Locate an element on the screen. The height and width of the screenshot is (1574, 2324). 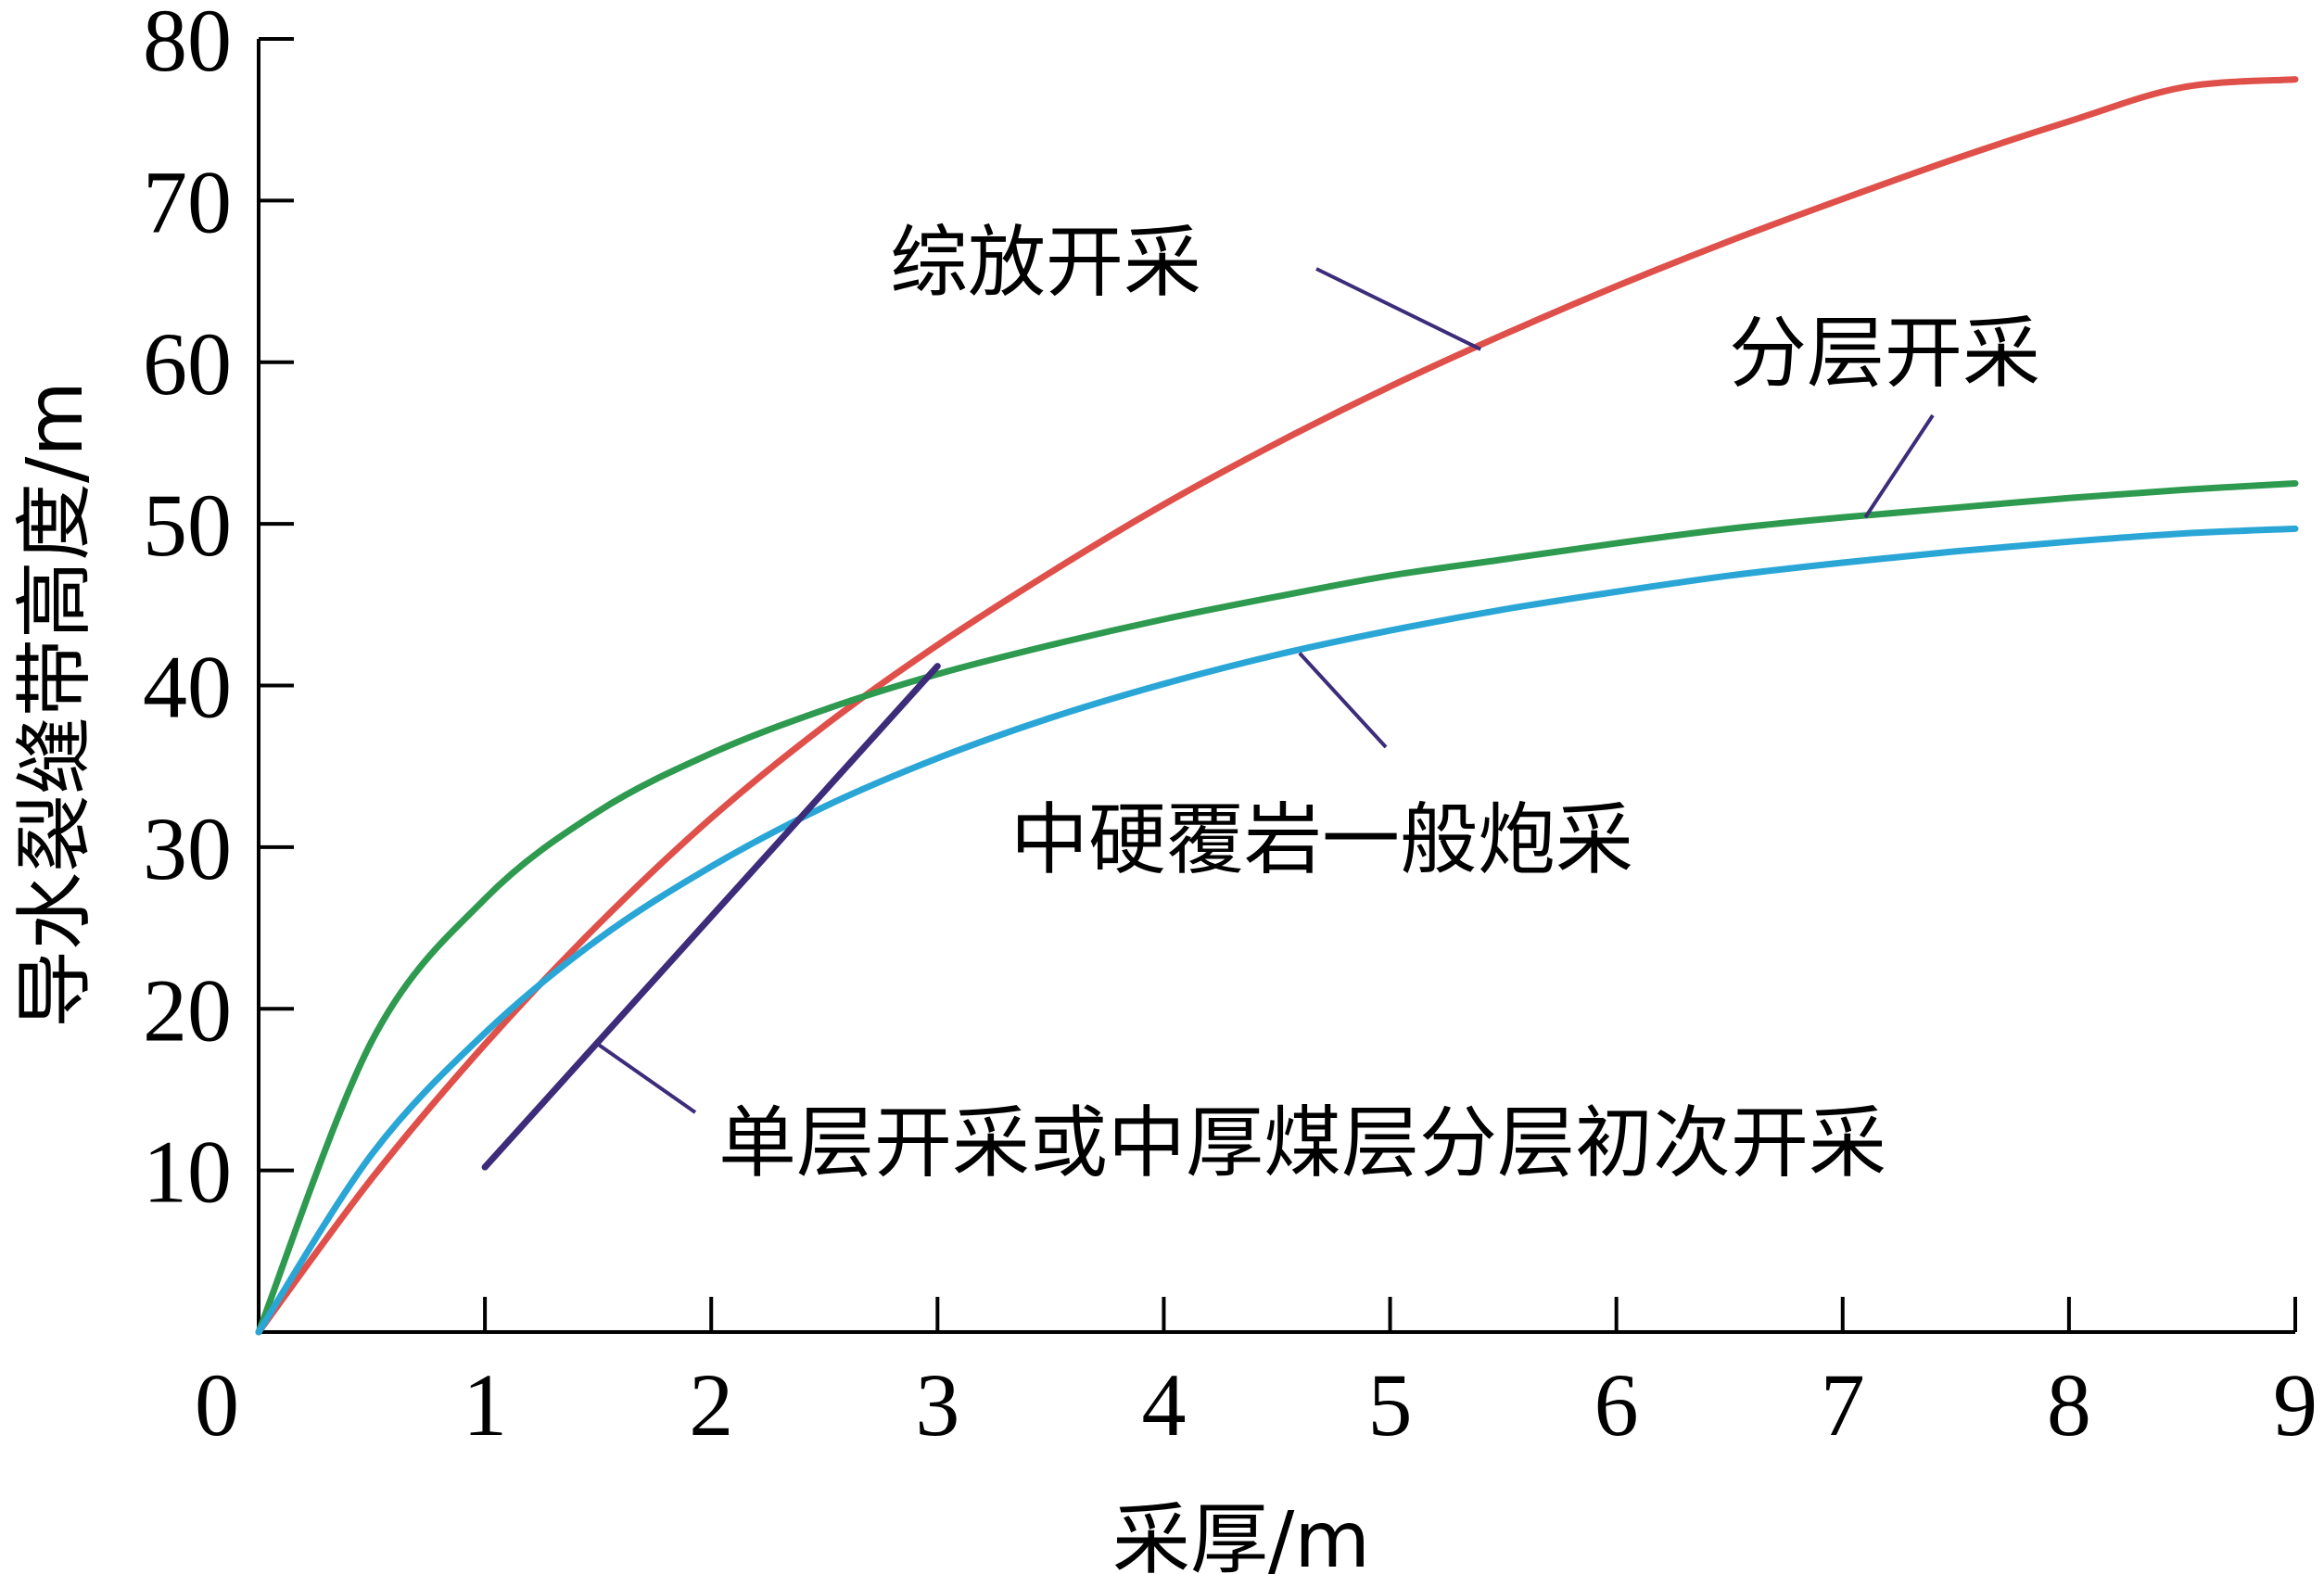
x-tick-label: 6 is located at coordinates (1616, 1404).